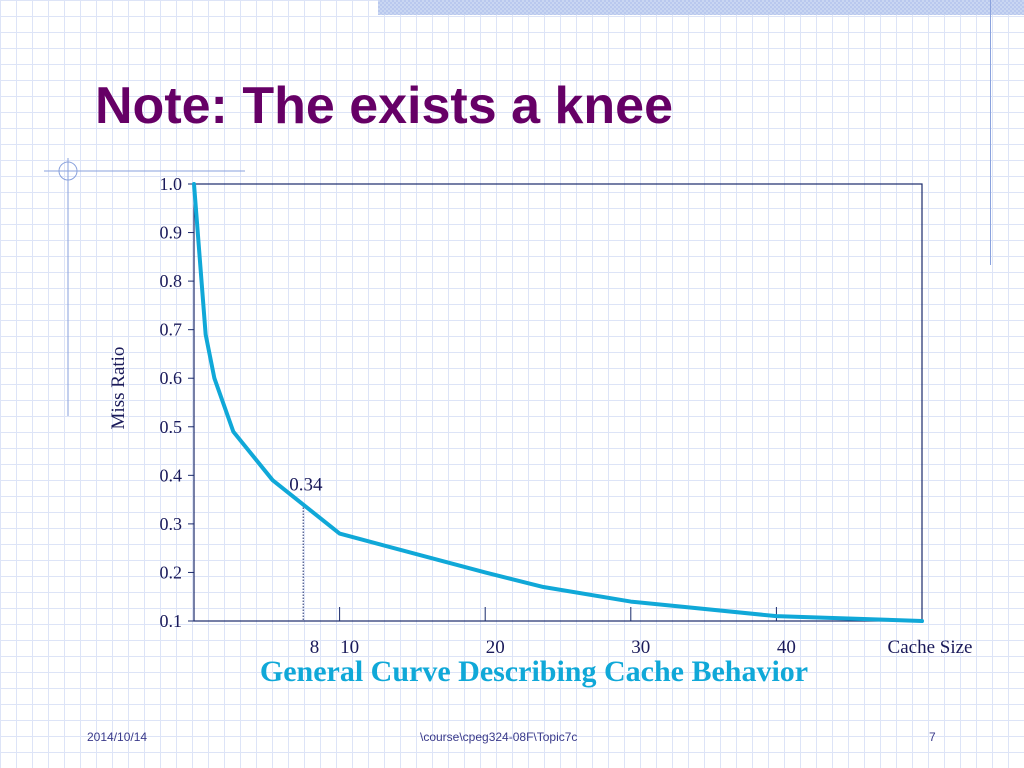  Describe the element at coordinates (786, 647) in the screenshot. I see `x-tick-label: 40` at that location.